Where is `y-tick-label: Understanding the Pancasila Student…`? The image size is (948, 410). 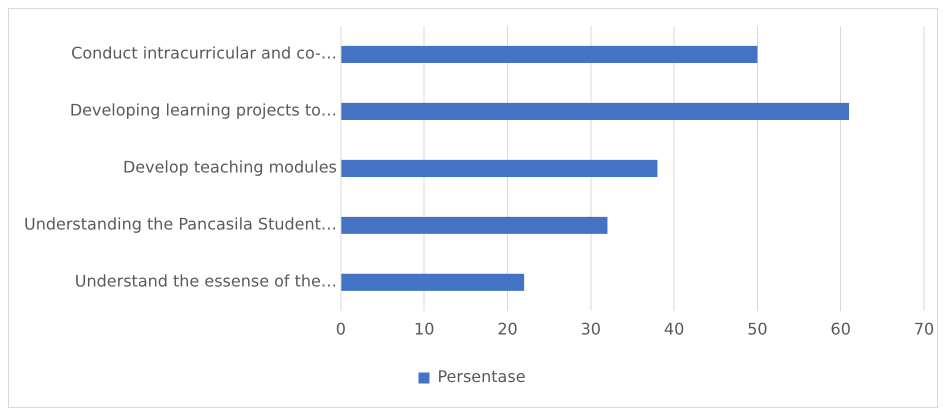
y-tick-label: Understanding the Pancasila Student… is located at coordinates (180, 224).